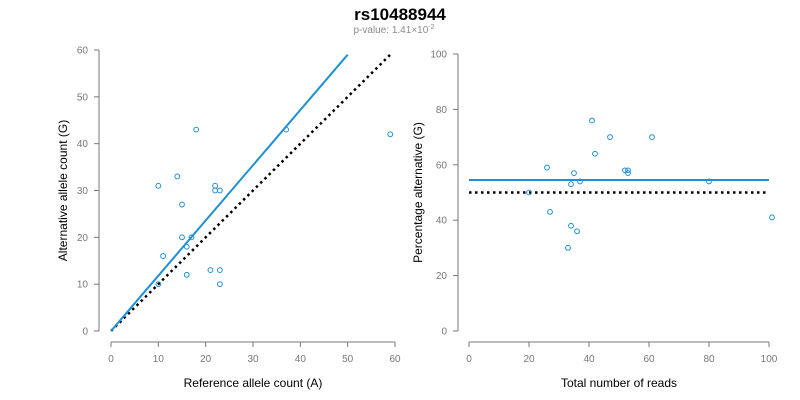  What do you see at coordinates (431, 27) in the screenshot?
I see `subtitle-exponent: -2` at bounding box center [431, 27].